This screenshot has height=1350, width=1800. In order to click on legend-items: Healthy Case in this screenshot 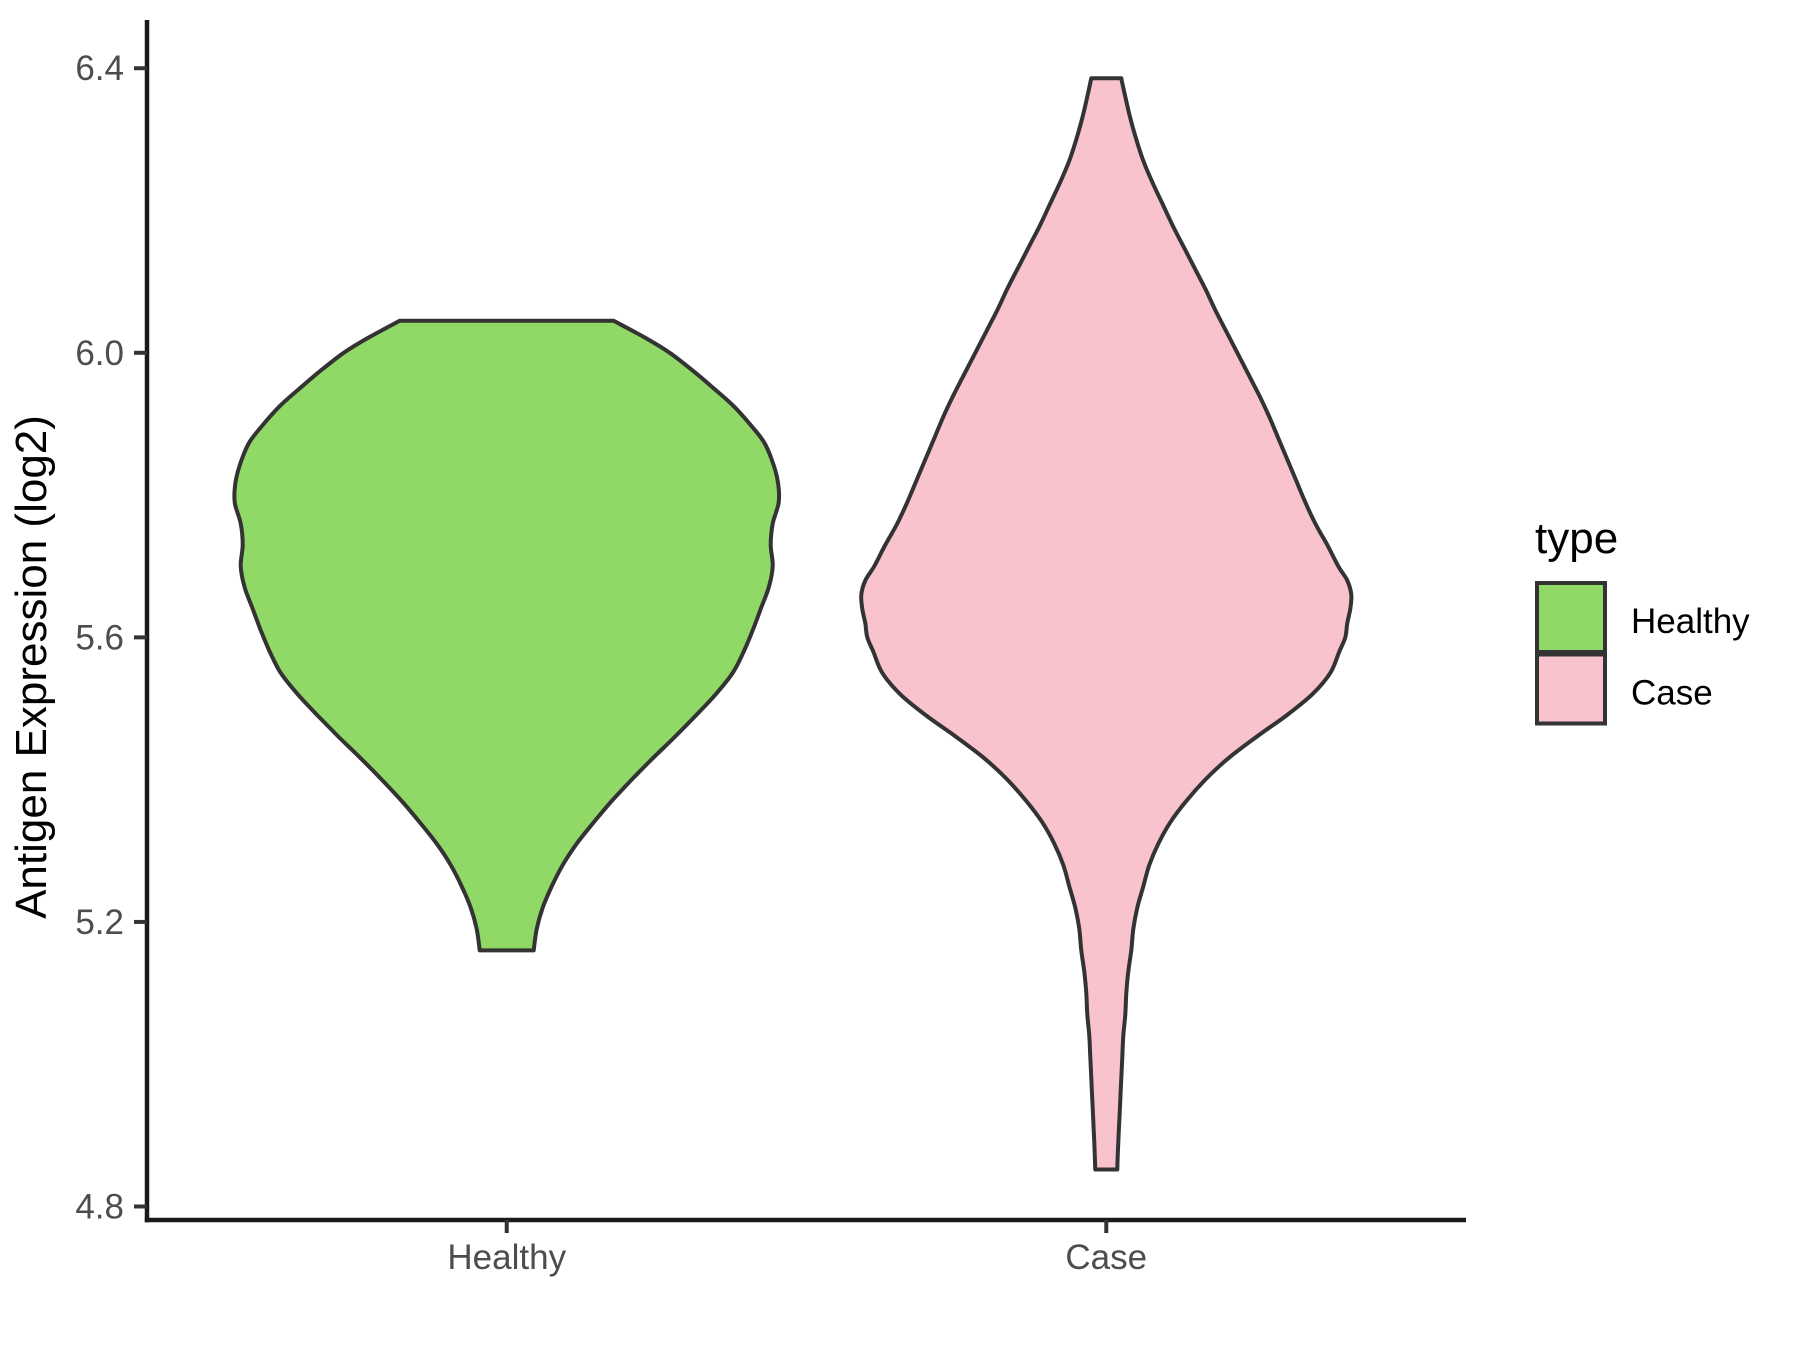, I will do `click(1642, 653)`.